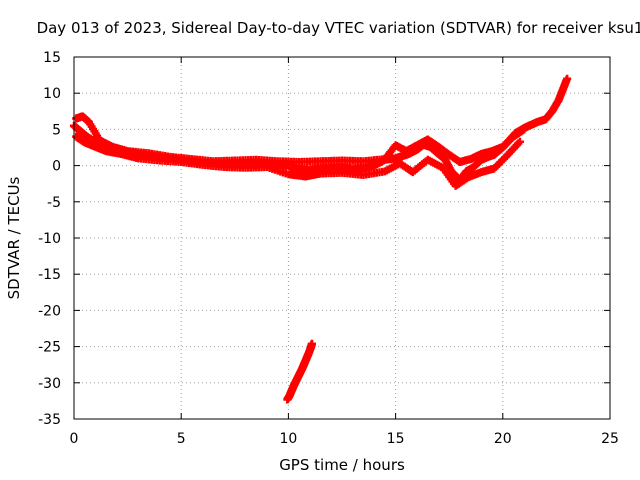 The image size is (640, 480). What do you see at coordinates (49, 348) in the screenshot?
I see `y-tick-label: -25` at bounding box center [49, 348].